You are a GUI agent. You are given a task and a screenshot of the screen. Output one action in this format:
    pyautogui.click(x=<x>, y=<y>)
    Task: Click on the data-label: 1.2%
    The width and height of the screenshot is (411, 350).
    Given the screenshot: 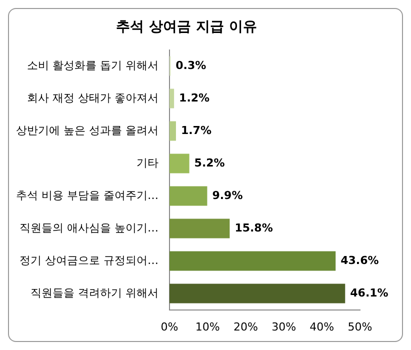 What is the action you would take?
    pyautogui.click(x=194, y=97)
    